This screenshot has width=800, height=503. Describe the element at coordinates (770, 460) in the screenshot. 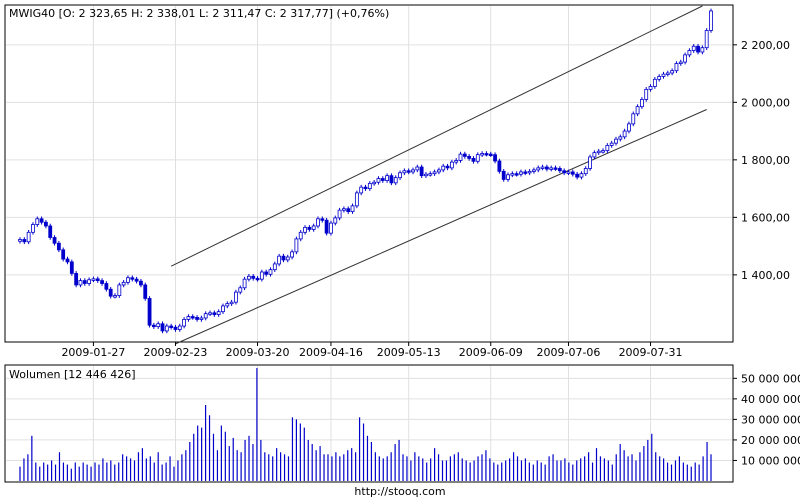

I see `volume-y-tick-label: 10 000 000` at that location.